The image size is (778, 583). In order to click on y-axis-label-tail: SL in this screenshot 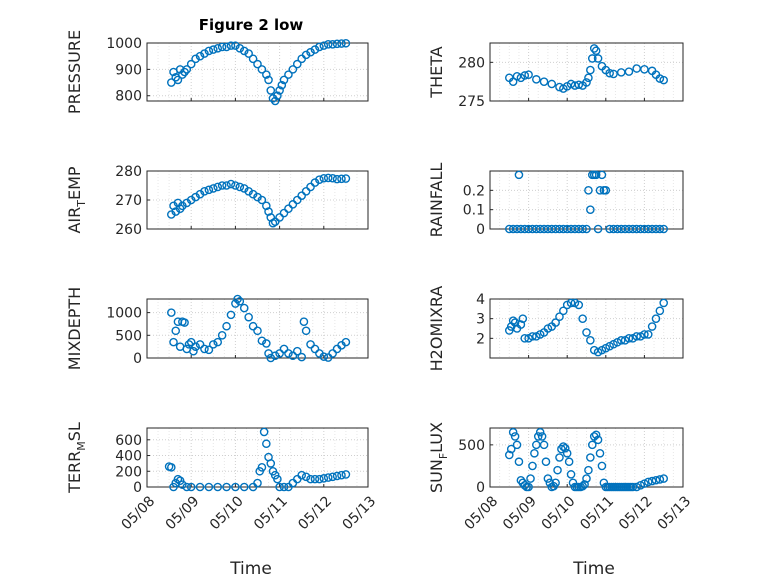, I will do `click(74, 431)`.